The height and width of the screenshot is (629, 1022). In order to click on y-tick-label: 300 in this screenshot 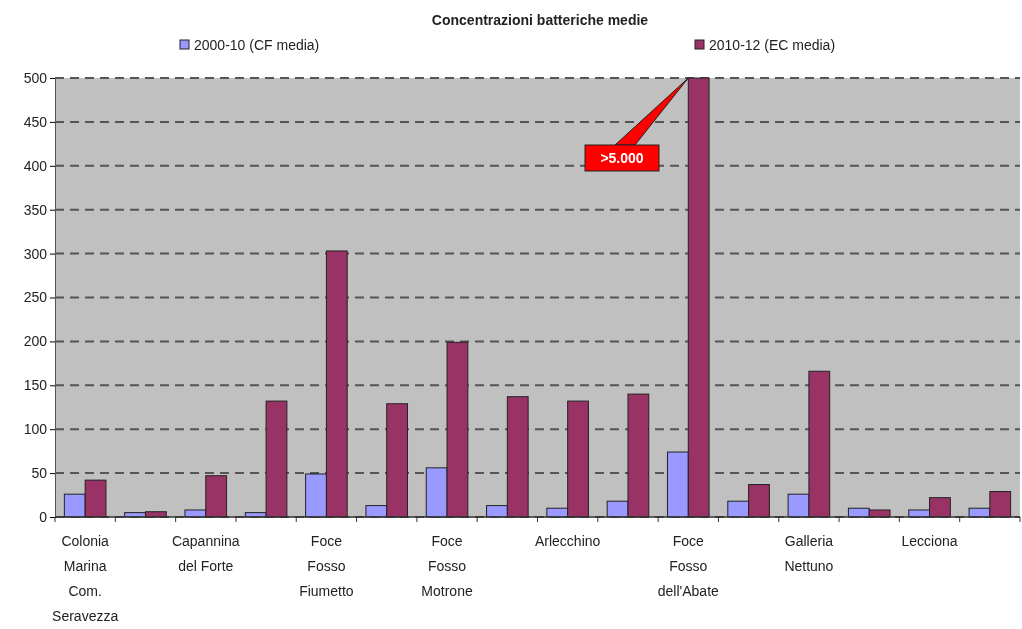, I will do `click(35, 253)`.